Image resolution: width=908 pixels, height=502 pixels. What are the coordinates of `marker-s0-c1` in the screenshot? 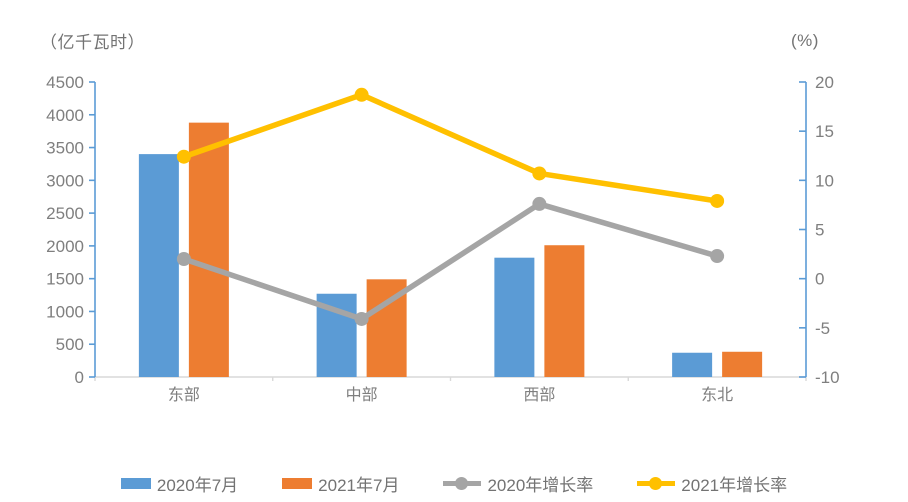 It's located at (361, 318).